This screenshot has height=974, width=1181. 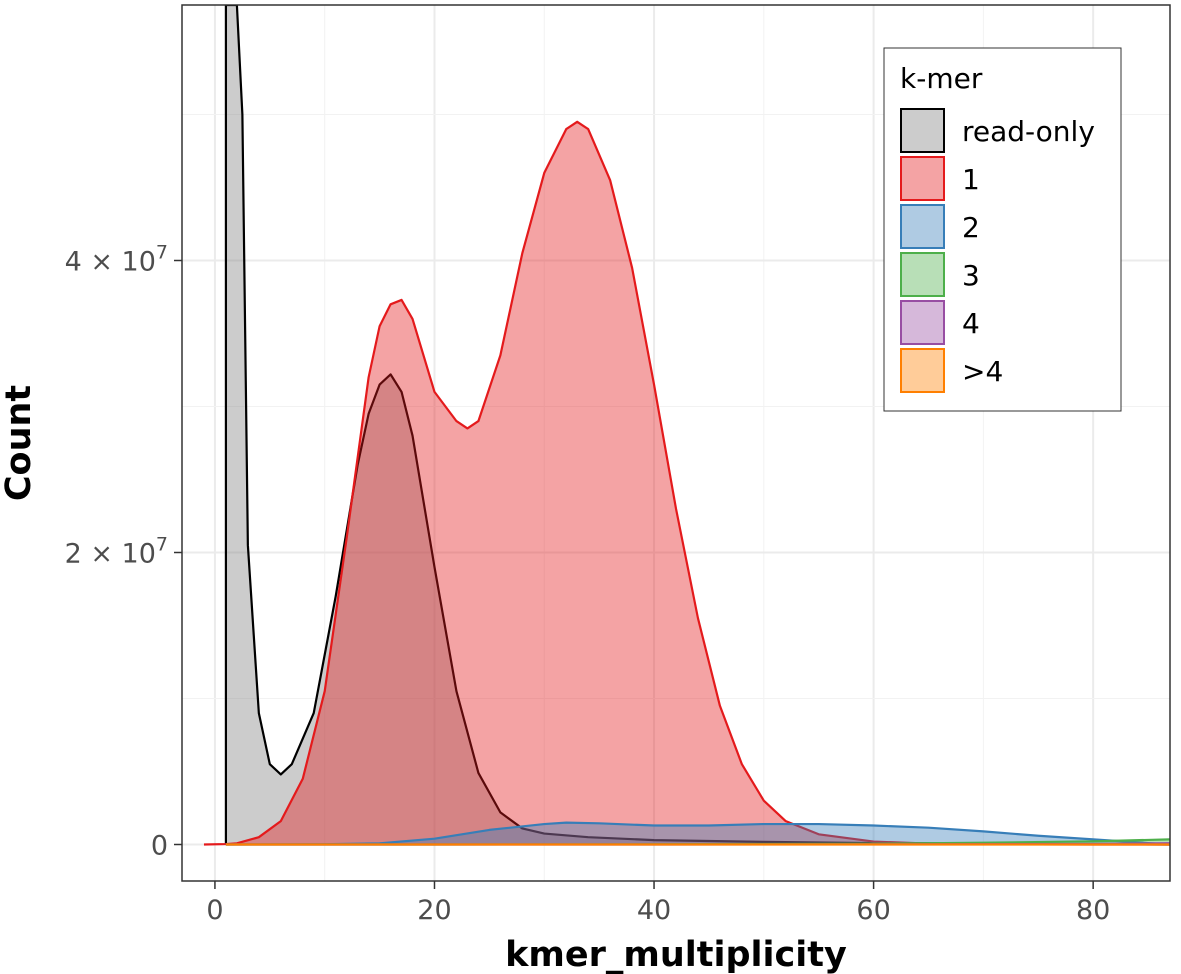 I want to click on legend-key-gt4, so click(x=922, y=370).